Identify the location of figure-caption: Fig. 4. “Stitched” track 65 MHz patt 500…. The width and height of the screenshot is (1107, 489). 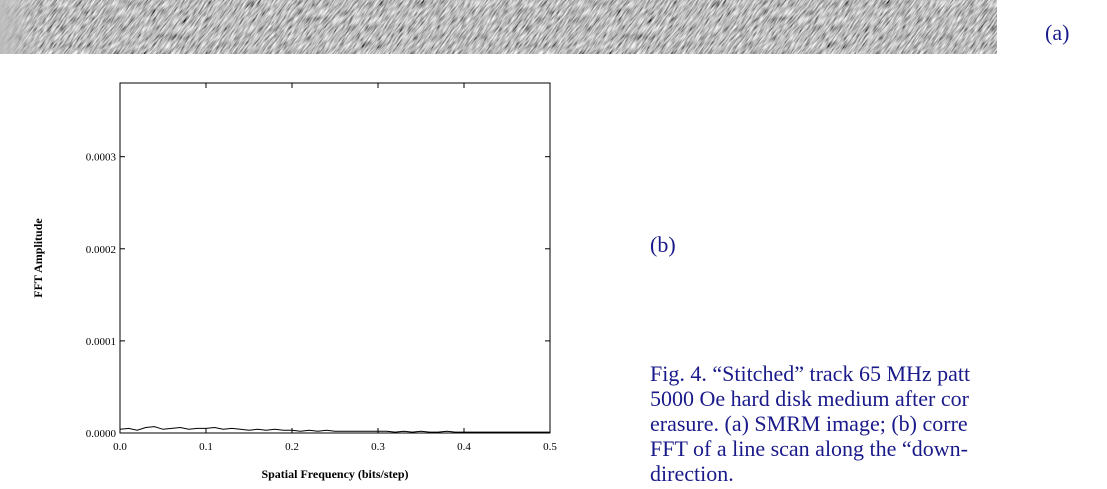
(878, 425).